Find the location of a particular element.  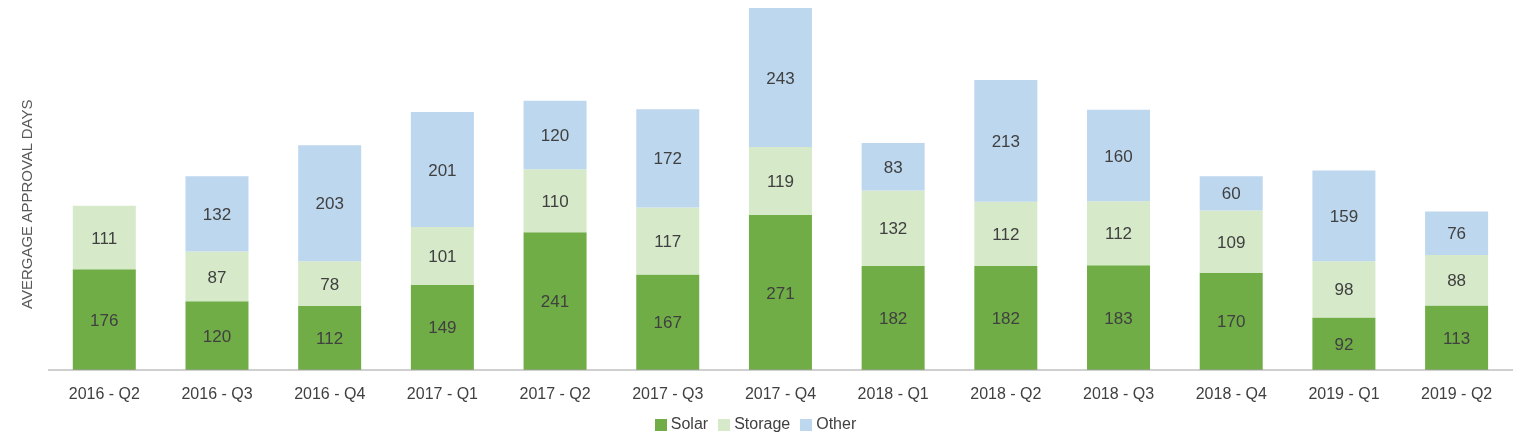

data-label: 111 is located at coordinates (104, 238).